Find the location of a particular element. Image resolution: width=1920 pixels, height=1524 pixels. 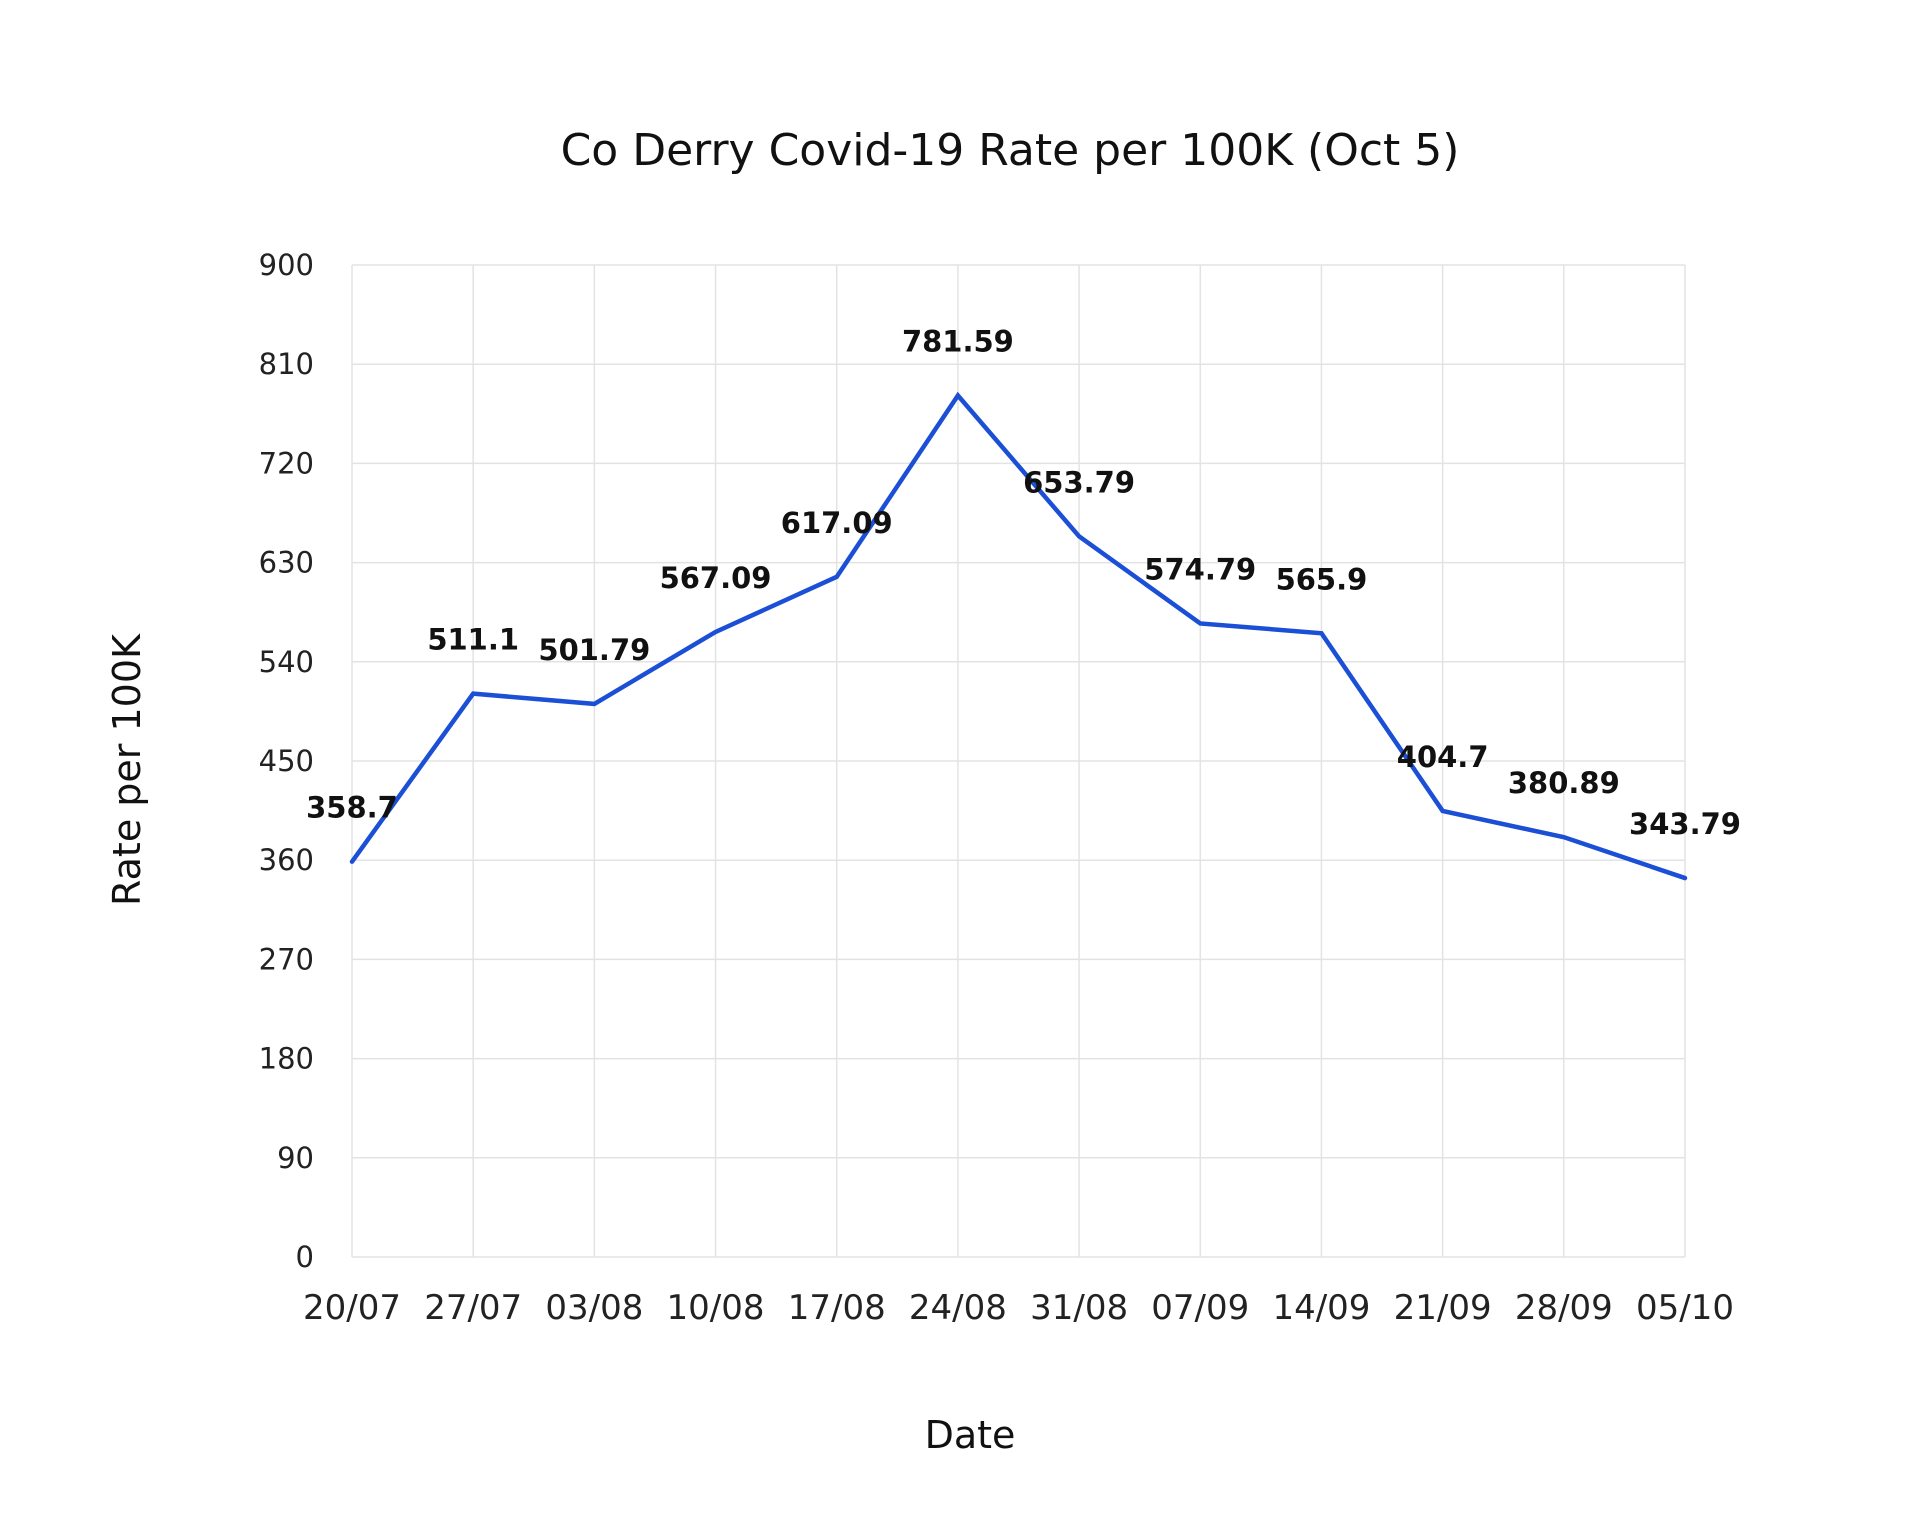

y-tick-label: 810 is located at coordinates (286, 364).